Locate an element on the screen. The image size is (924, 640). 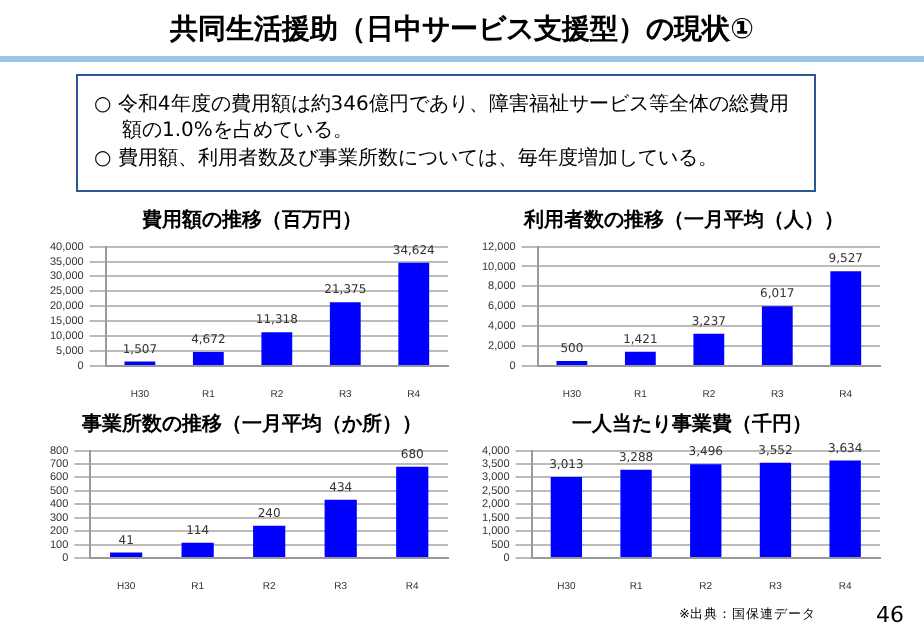
chart-title: 一人当たり事業費（千円） is located at coordinates (692, 425).